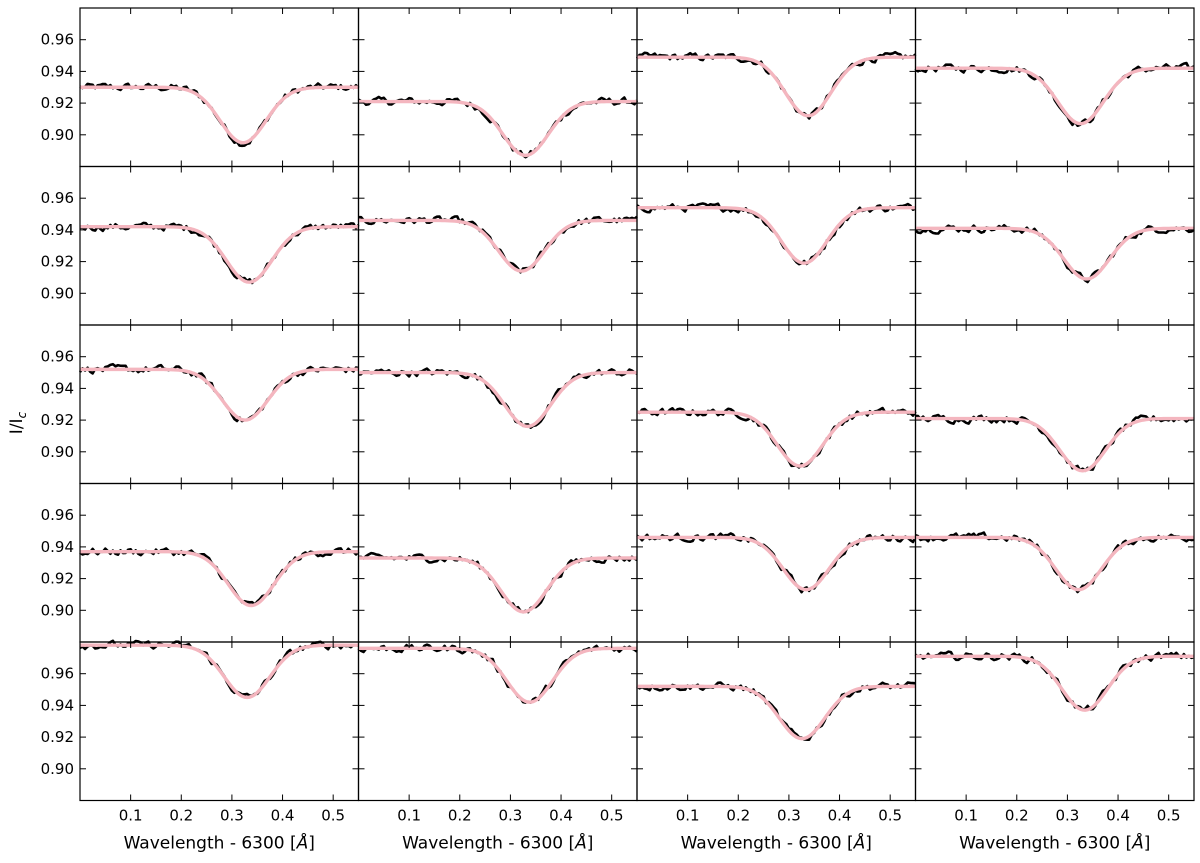 This screenshot has height=863, width=1200. I want to click on panel-r0-c1, so click(498, 87).